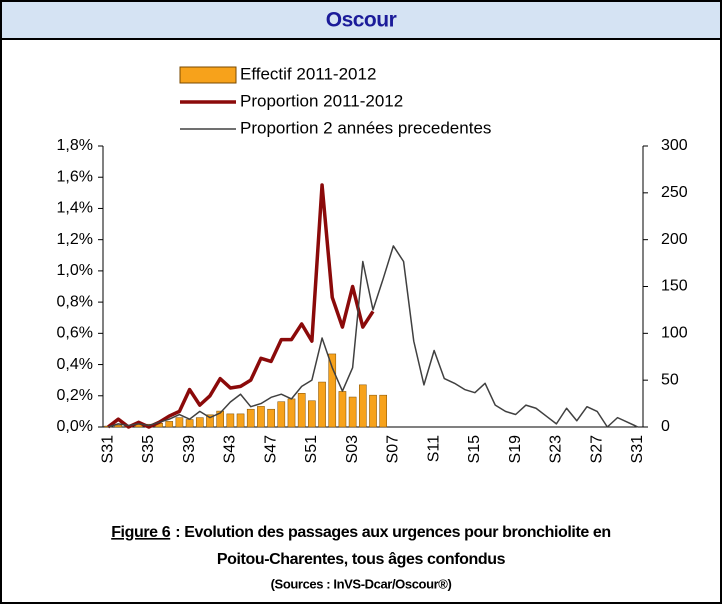 Image resolution: width=722 pixels, height=604 pixels. Describe the element at coordinates (674, 333) in the screenshot. I see `y2-tick-label: 100` at that location.